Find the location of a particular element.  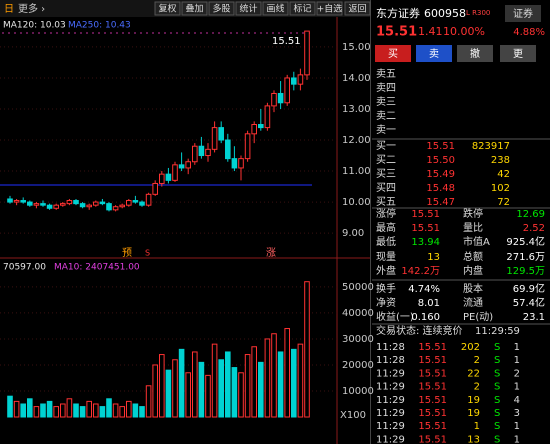

stat-value: 925.4亿 is located at coordinates (525, 241).